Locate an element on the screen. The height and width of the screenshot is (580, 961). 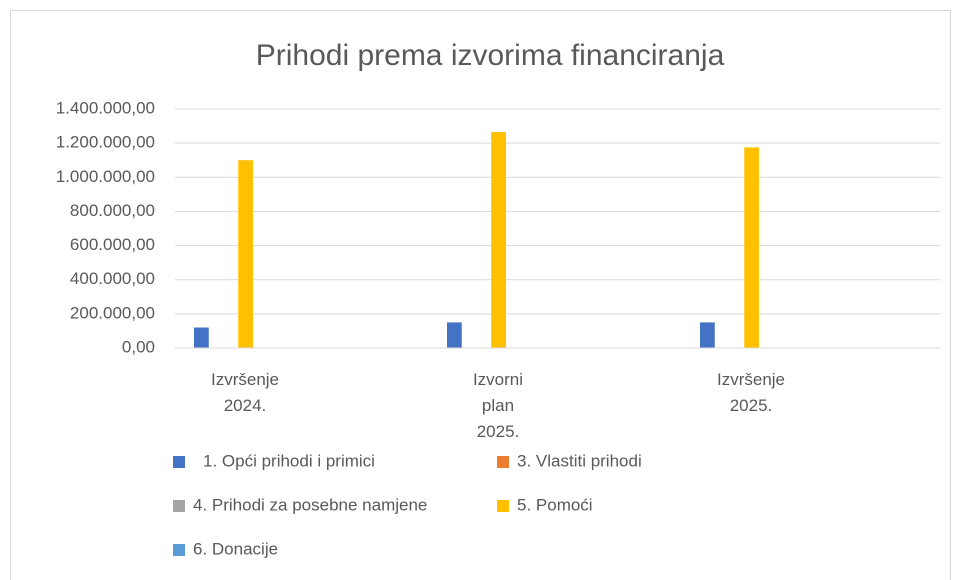
x-tick-label: Izvorni plan 2025. is located at coordinates (498, 405).